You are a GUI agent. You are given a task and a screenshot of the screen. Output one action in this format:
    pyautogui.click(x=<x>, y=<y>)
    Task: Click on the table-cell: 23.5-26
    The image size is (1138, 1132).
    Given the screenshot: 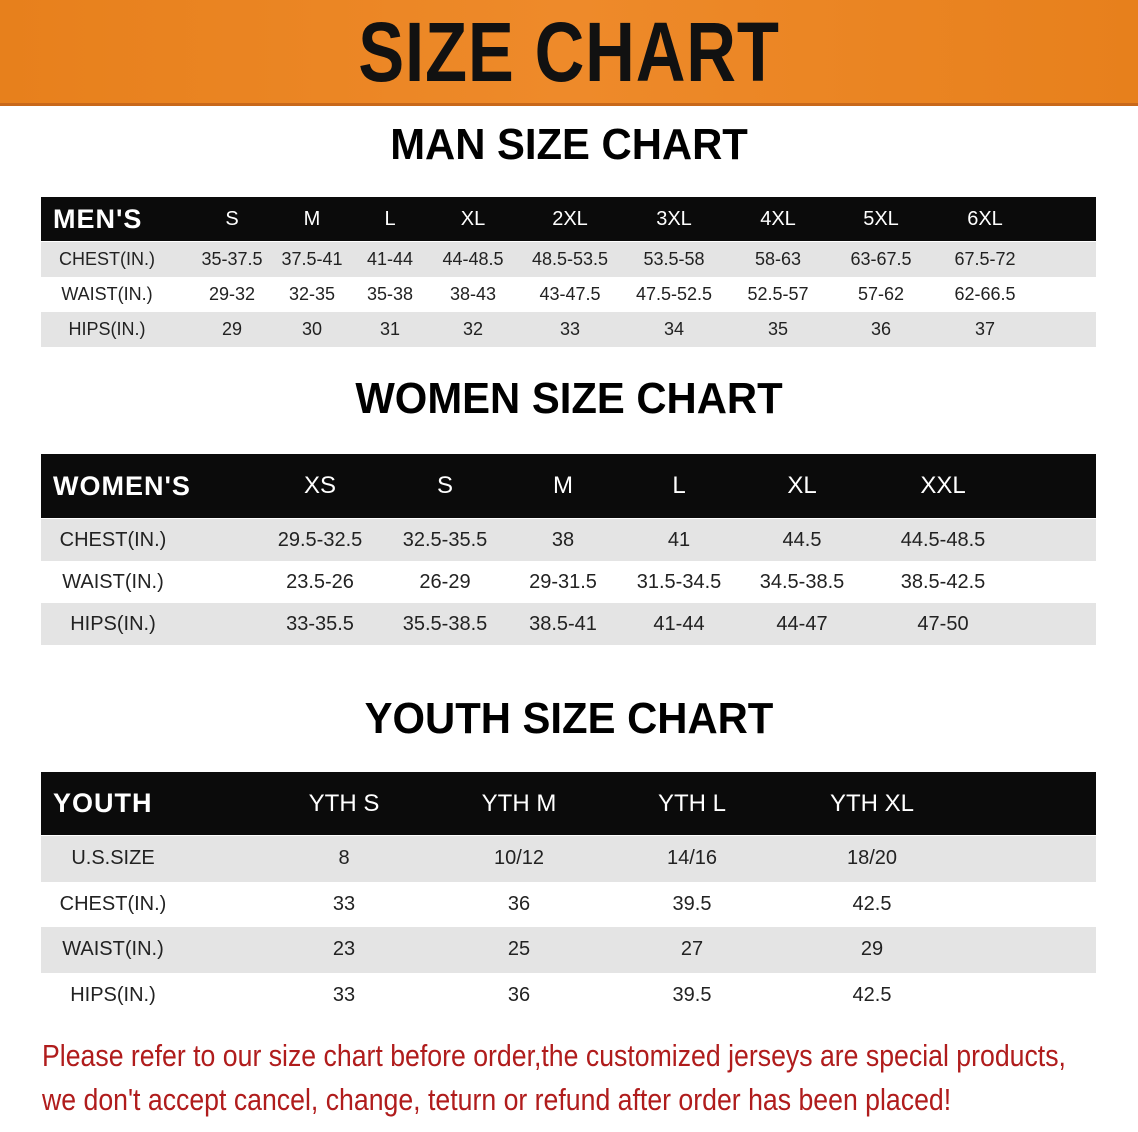 What is the action you would take?
    pyautogui.click(x=320, y=581)
    